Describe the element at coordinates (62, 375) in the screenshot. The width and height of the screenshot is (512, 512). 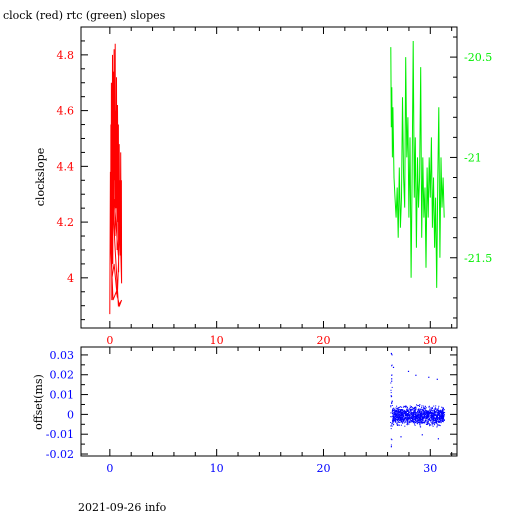
I see `y-tick-label: 0.02` at that location.